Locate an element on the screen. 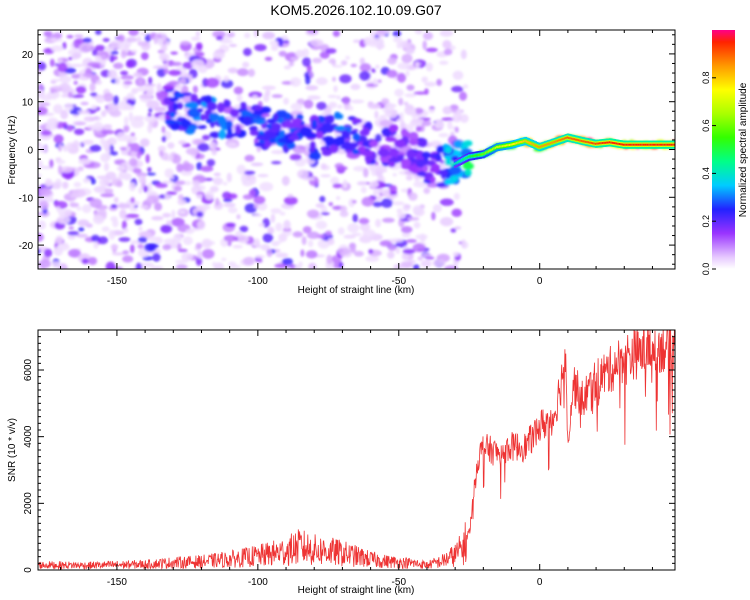 The image size is (750, 600). x-tick-label: -100 is located at coordinates (258, 582).